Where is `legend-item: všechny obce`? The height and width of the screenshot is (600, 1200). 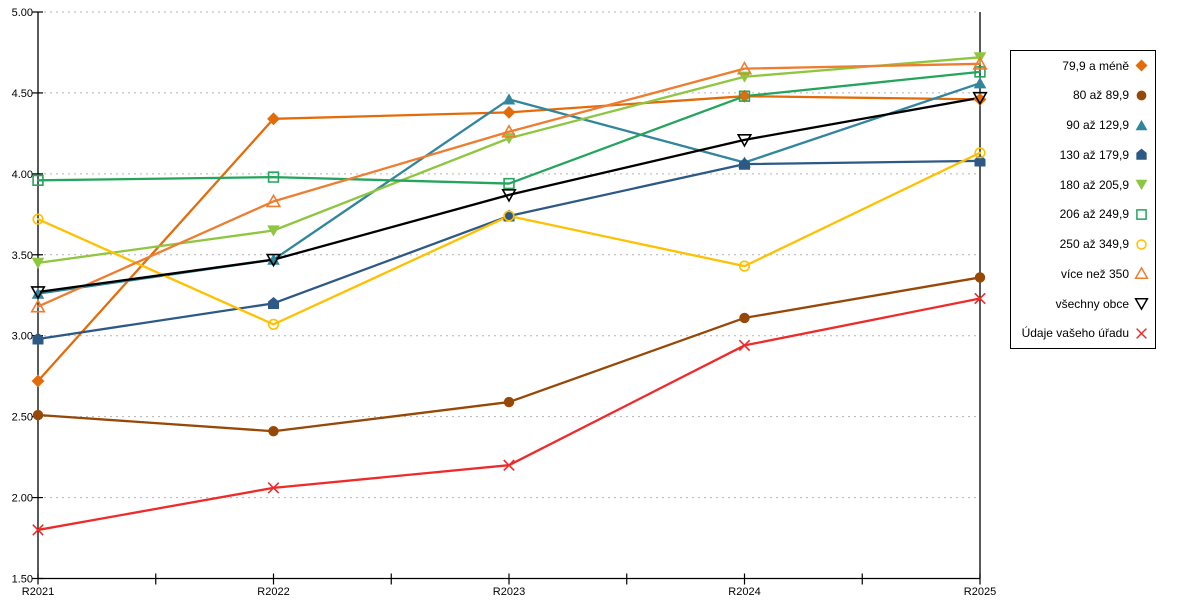
legend-item: všechny obce is located at coordinates (1083, 303).